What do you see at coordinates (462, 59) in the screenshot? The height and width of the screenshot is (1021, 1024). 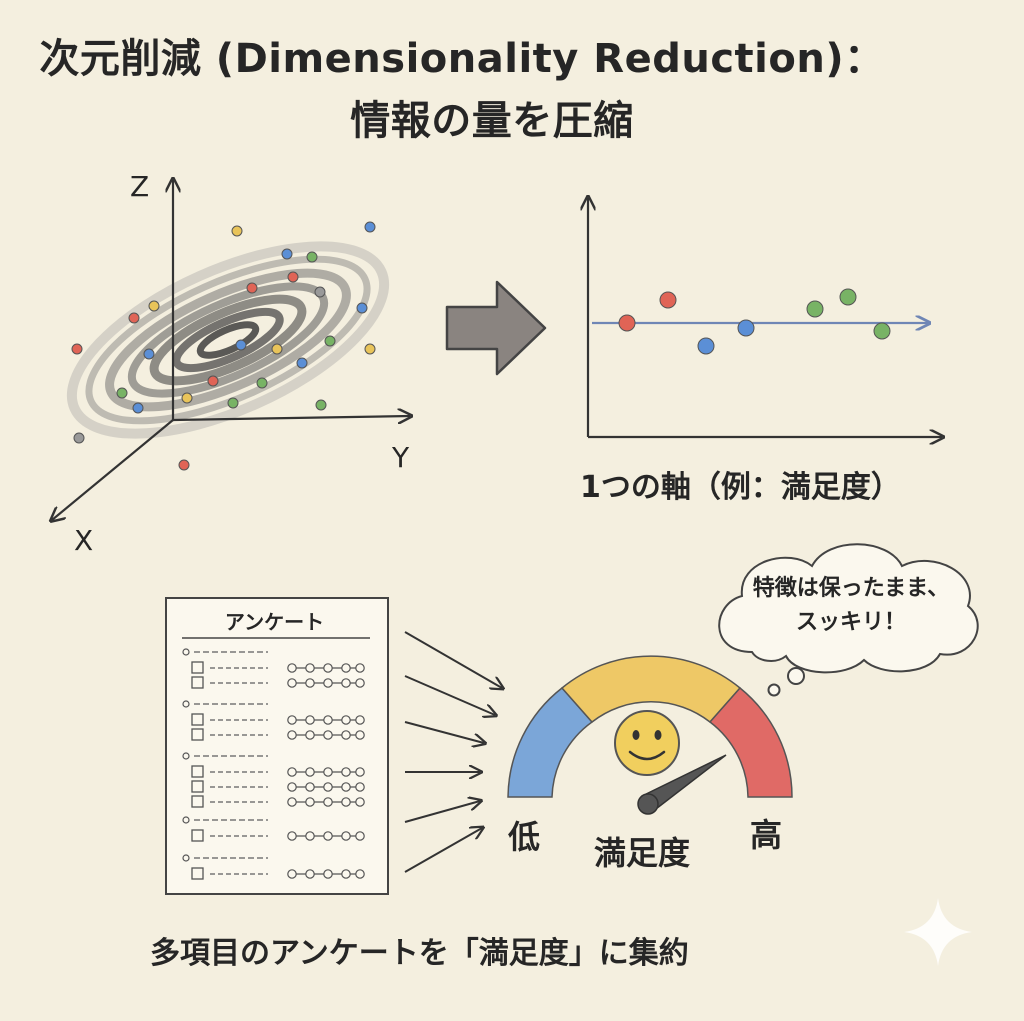 I see `title-line-1: 次元削減 (Dimensionality Reduction)：` at bounding box center [462, 59].